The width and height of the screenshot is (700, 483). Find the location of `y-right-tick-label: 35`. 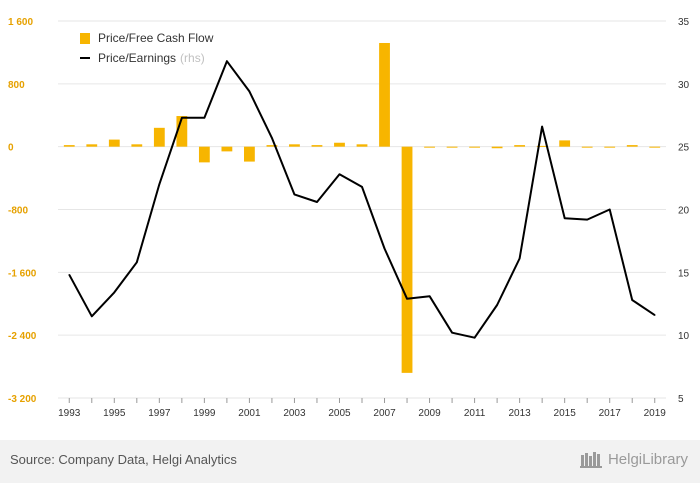

y-right-tick-label: 35 is located at coordinates (684, 22).